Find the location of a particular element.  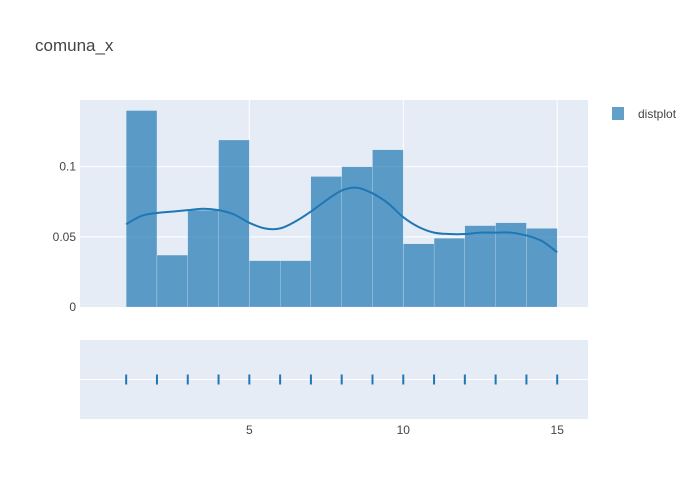

chart-title: comuna_x is located at coordinates (74, 45).